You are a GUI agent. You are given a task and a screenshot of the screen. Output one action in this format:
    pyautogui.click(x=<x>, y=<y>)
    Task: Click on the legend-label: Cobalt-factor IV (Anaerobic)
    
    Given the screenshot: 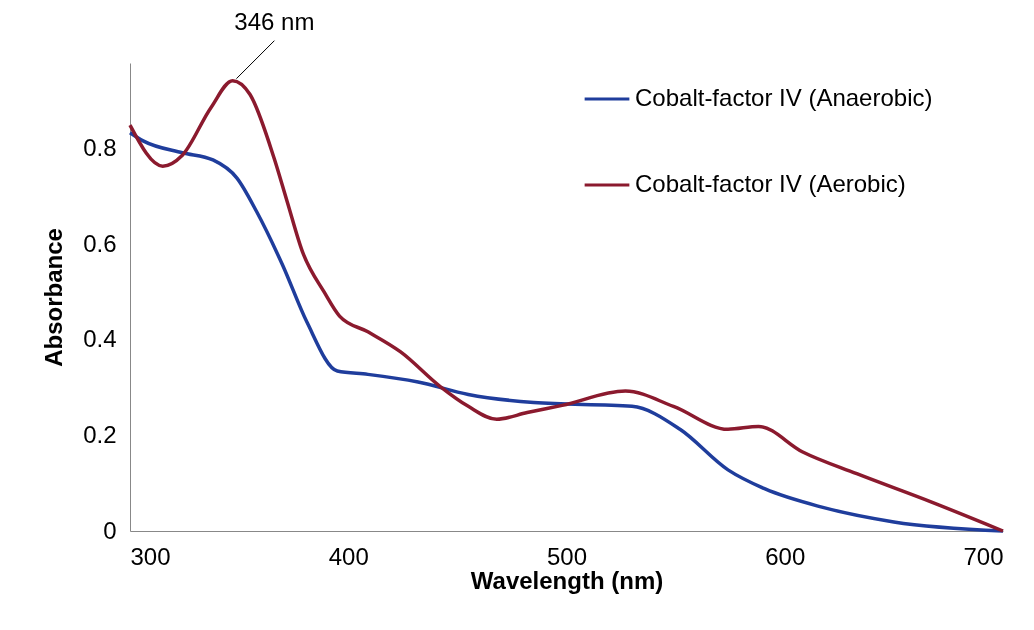 What is the action you would take?
    pyautogui.click(x=784, y=97)
    